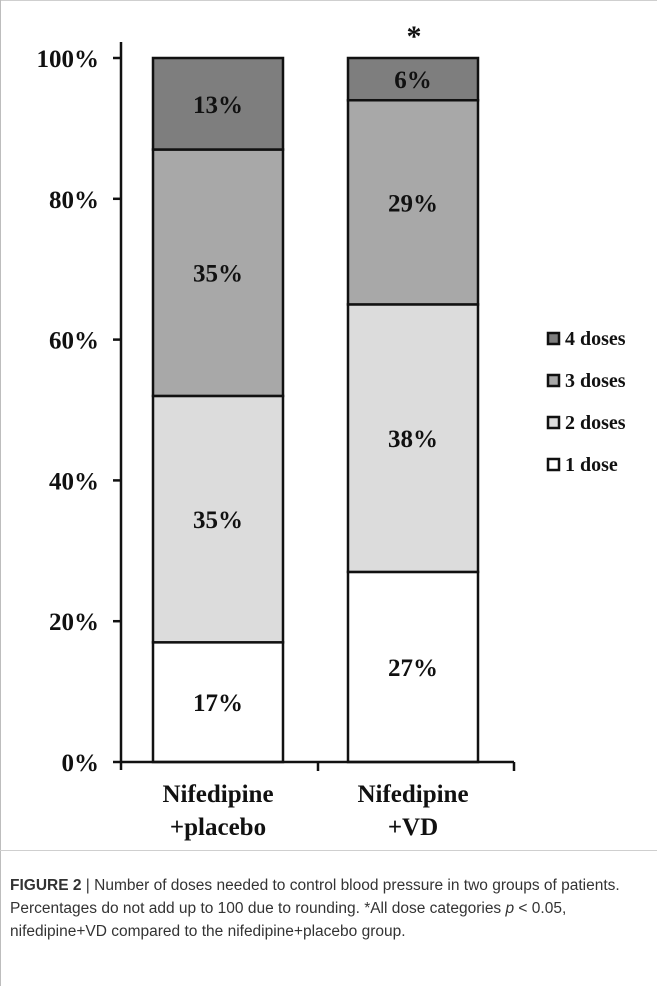 The width and height of the screenshot is (657, 986). I want to click on caption-divider, so click(328, 850).